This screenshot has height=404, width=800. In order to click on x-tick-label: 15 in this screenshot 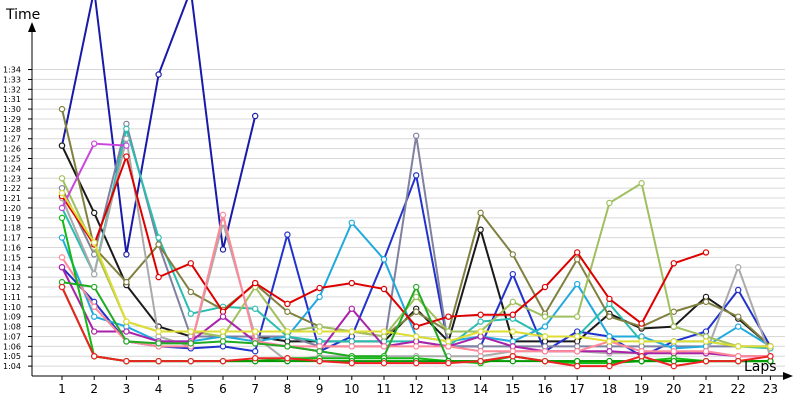, I will do `click(512, 389)`.